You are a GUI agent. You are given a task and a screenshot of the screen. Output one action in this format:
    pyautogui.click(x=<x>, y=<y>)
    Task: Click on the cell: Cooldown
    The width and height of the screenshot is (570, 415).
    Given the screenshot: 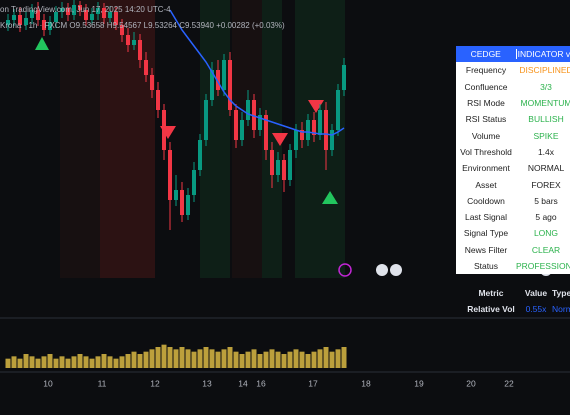 What is the action you would take?
    pyautogui.click(x=486, y=200)
    